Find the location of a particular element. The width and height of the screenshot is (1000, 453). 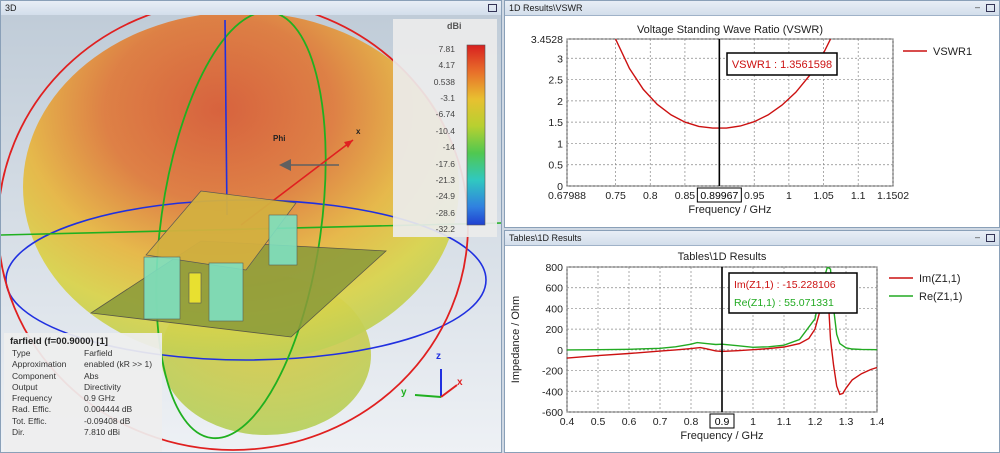

y-tick-label: 600 is located at coordinates (554, 289).